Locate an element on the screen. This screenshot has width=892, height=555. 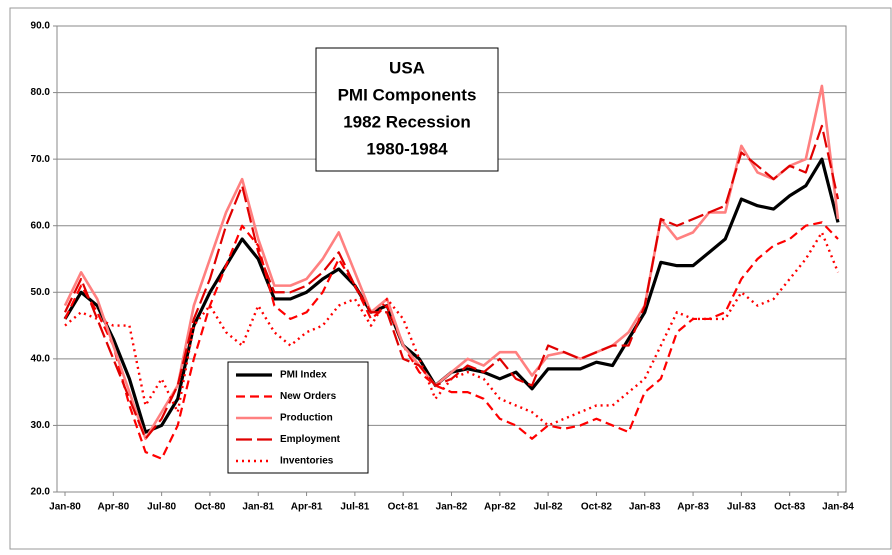
chart-title: PMI Components is located at coordinates (407, 94).